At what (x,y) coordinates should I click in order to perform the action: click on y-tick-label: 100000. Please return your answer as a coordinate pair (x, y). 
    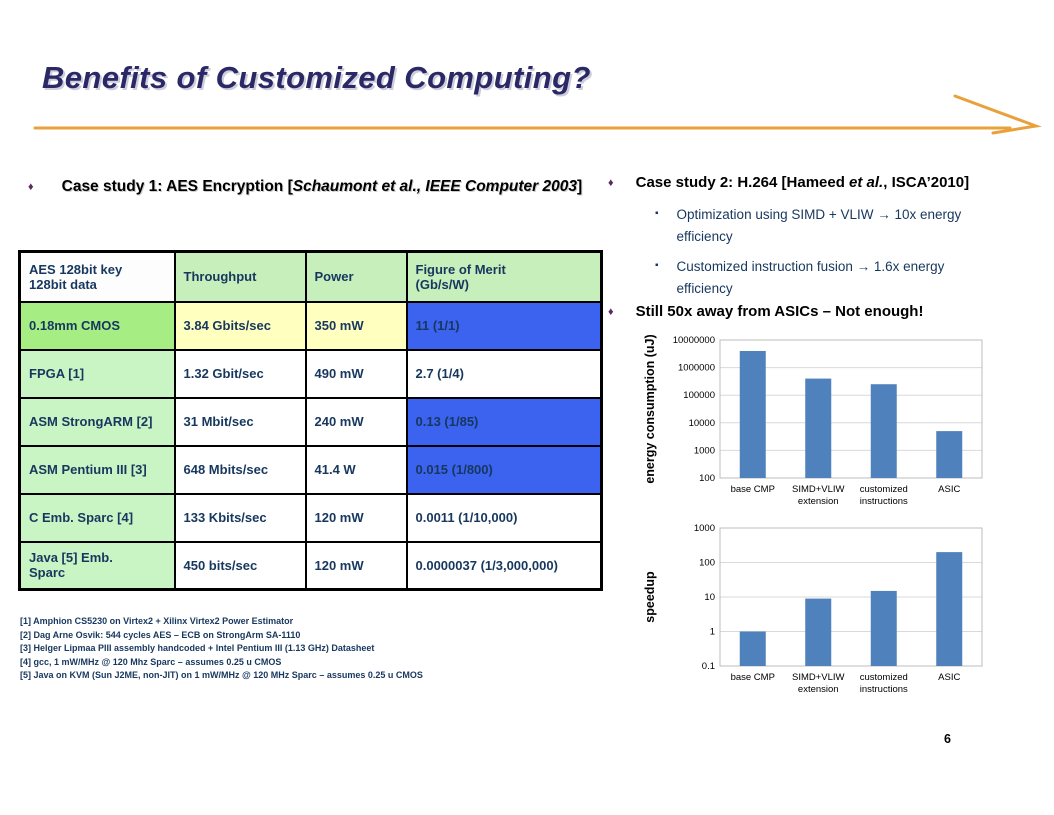
    Looking at the image, I should click on (699, 395).